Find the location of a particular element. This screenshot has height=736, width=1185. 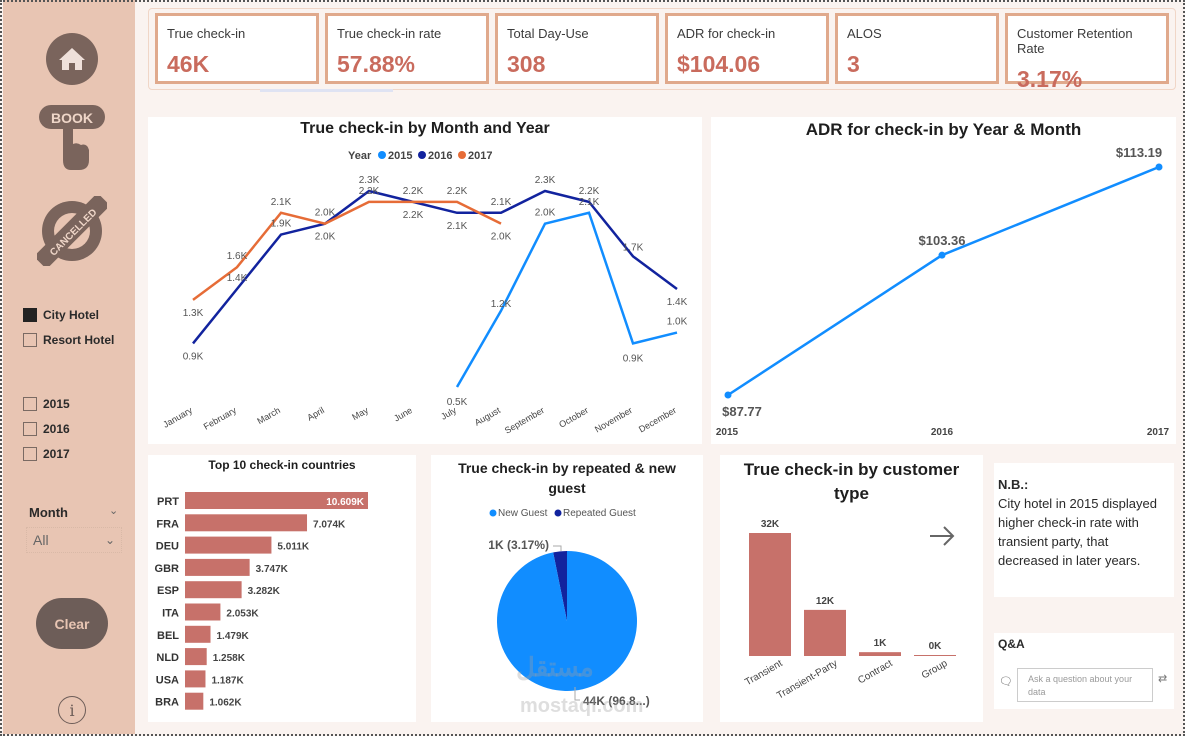

data-label: 0.5K is located at coordinates (457, 402).